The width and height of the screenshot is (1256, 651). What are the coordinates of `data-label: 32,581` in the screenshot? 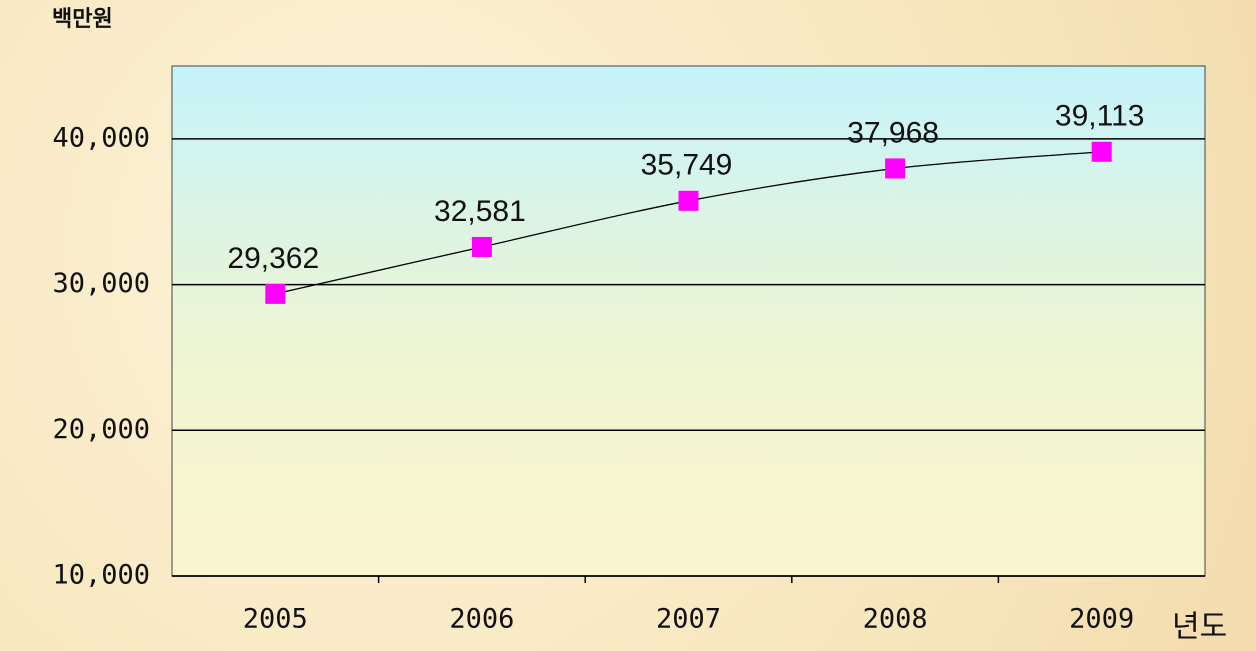 It's located at (480, 211).